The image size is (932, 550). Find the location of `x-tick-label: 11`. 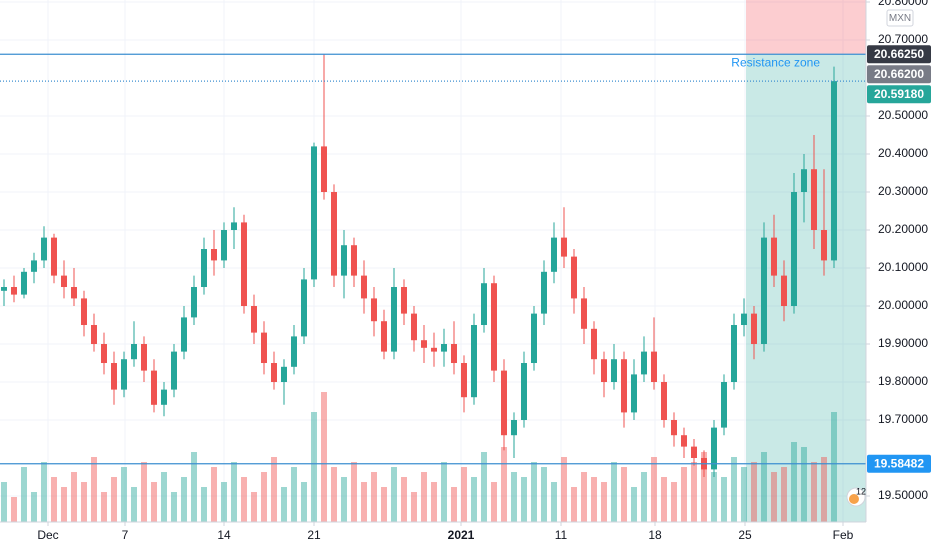

x-tick-label: 11 is located at coordinates (561, 535).